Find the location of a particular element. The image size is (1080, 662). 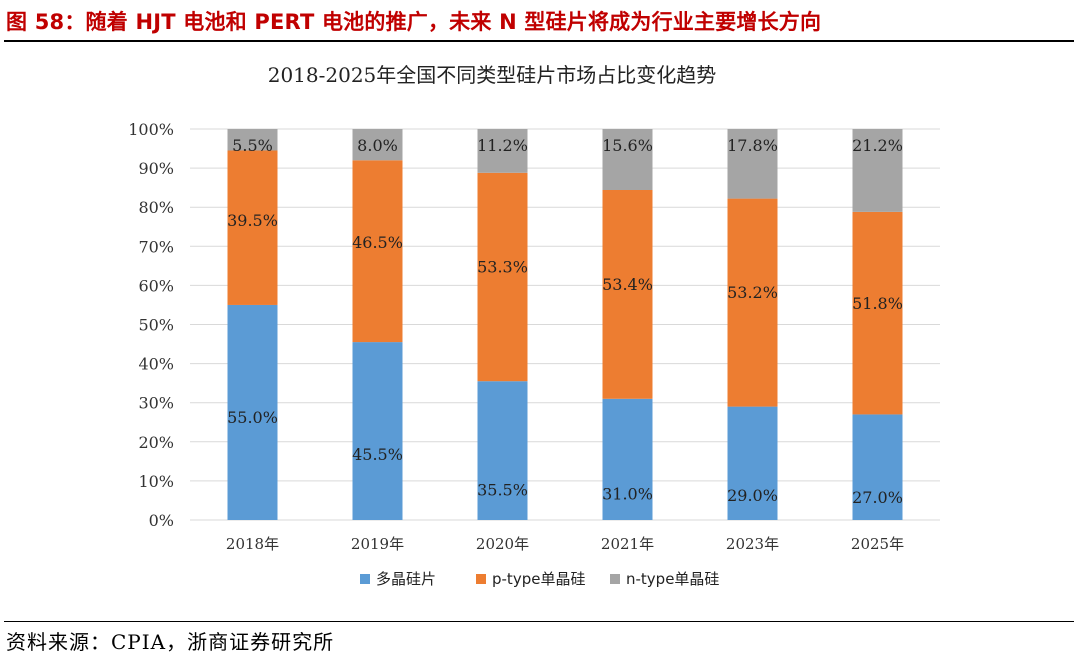

chart-title: 2018-2025年全国不同类型硅片市场占比变化趋势 is located at coordinates (492, 75).